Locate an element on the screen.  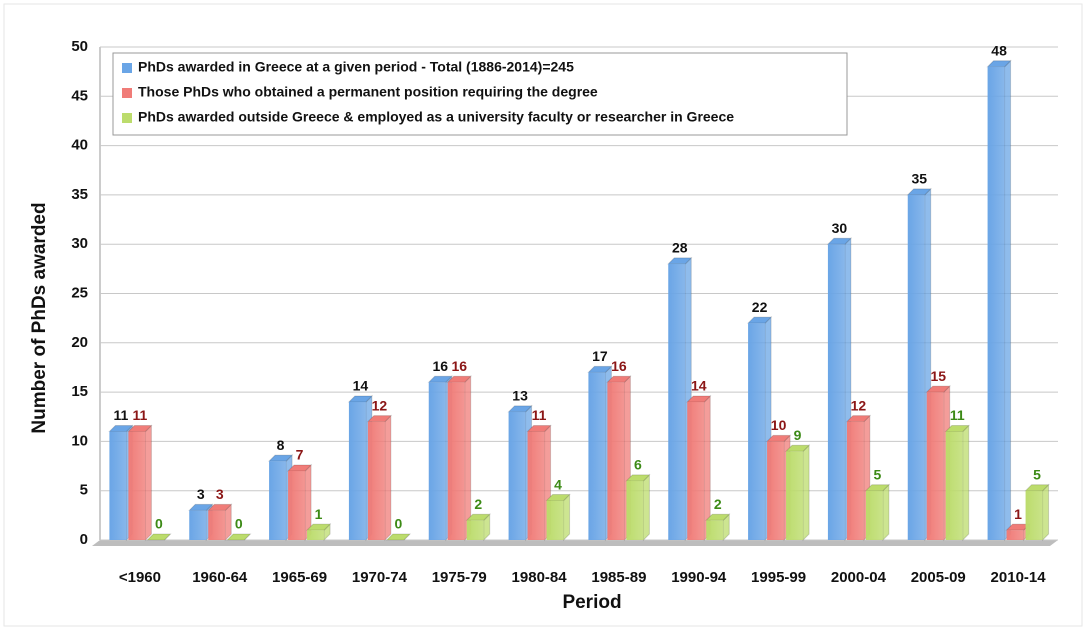
y-tick-label: 35 is located at coordinates (79, 194).